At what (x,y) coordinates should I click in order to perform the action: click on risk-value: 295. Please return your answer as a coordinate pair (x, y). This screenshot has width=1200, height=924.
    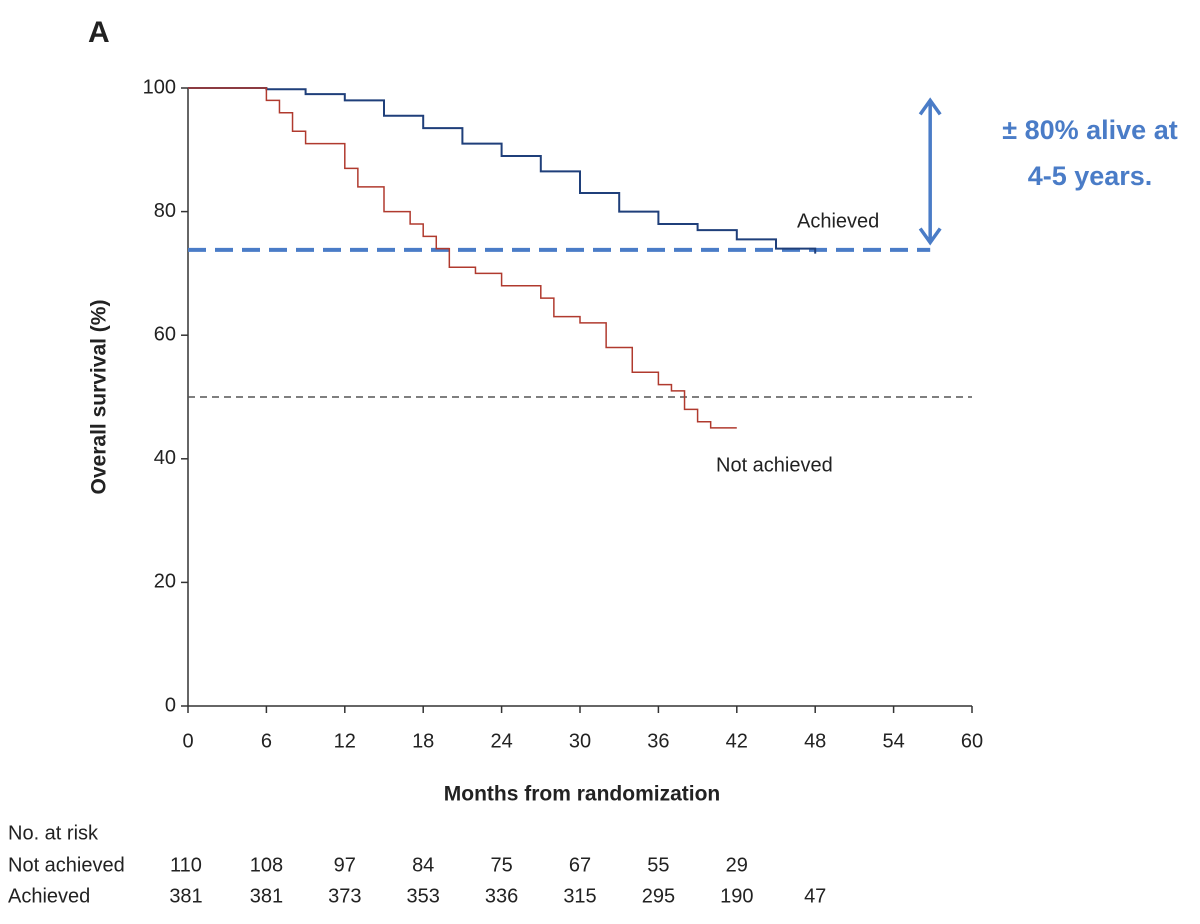
    Looking at the image, I should click on (658, 896).